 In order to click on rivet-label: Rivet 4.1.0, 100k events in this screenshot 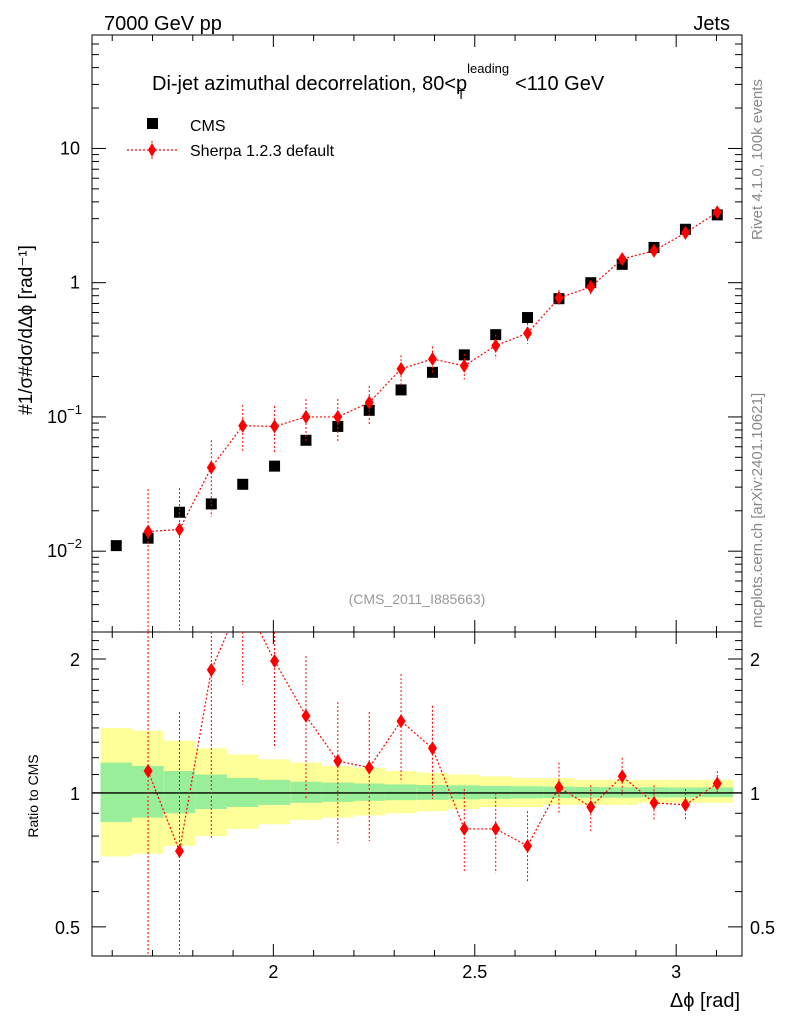, I will do `click(757, 159)`.